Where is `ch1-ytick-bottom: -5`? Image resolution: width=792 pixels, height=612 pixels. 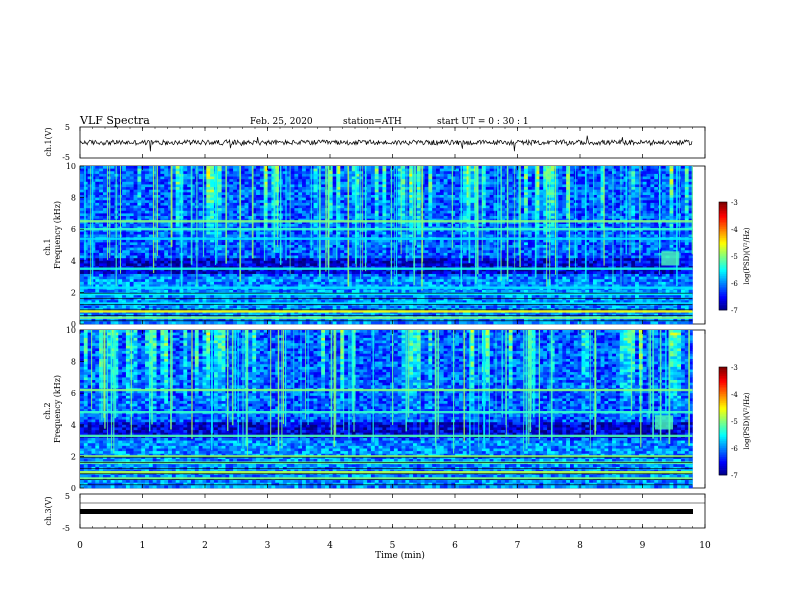 ch1-ytick-bottom: -5 is located at coordinates (66, 157).